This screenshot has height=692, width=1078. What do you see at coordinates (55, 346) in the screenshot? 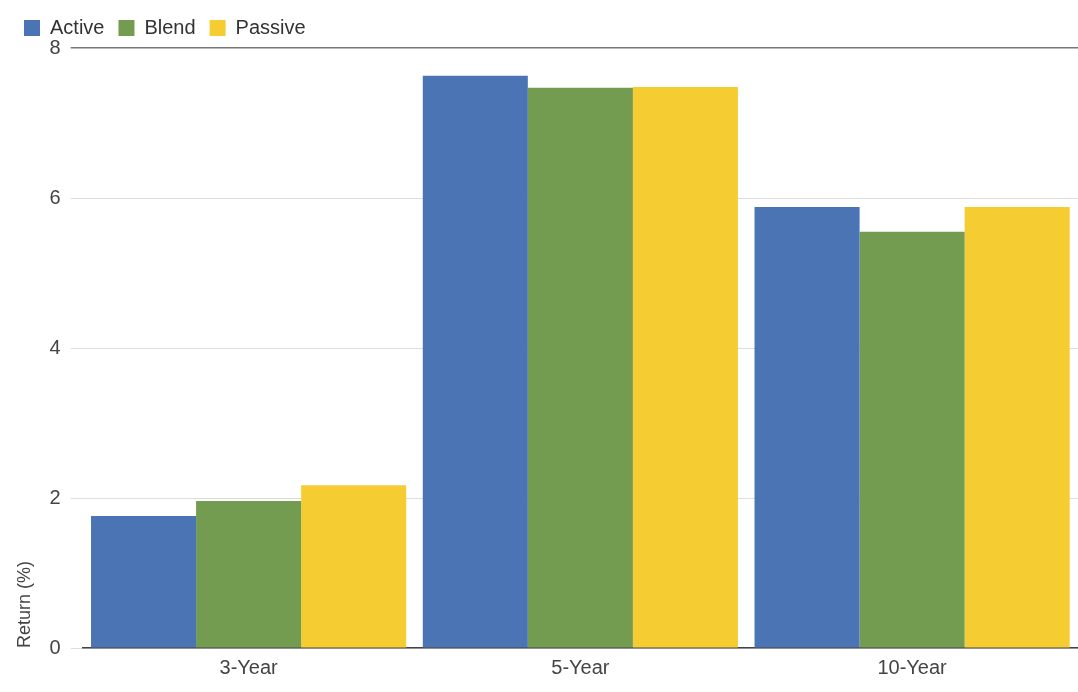
I see `y-tick-label: 4` at bounding box center [55, 346].